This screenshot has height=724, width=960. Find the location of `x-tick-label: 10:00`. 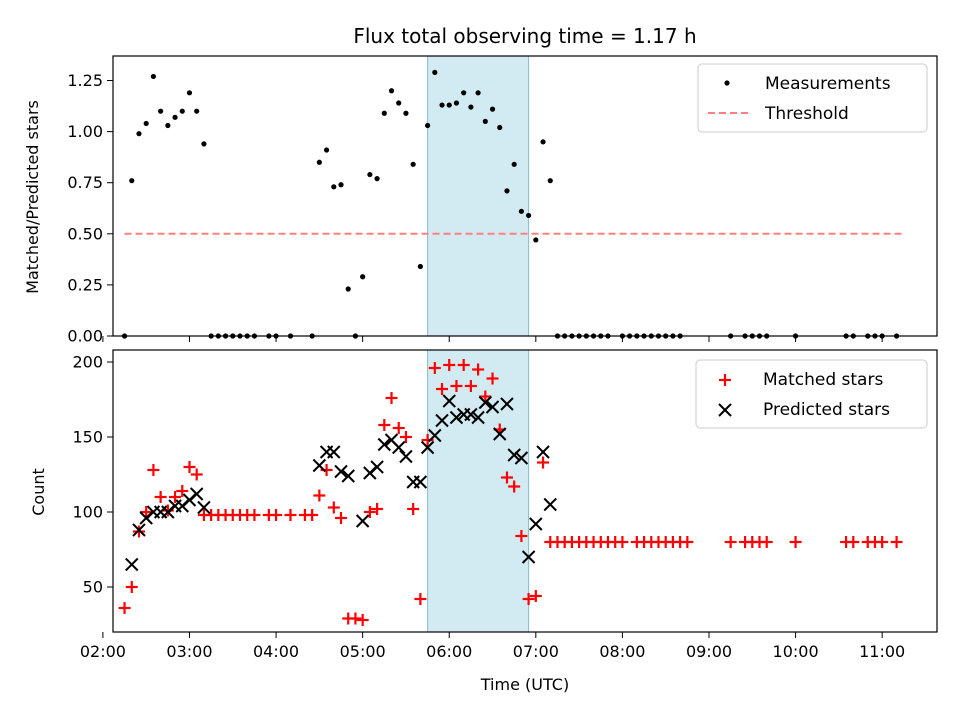

x-tick-label: 10:00 is located at coordinates (796, 651).